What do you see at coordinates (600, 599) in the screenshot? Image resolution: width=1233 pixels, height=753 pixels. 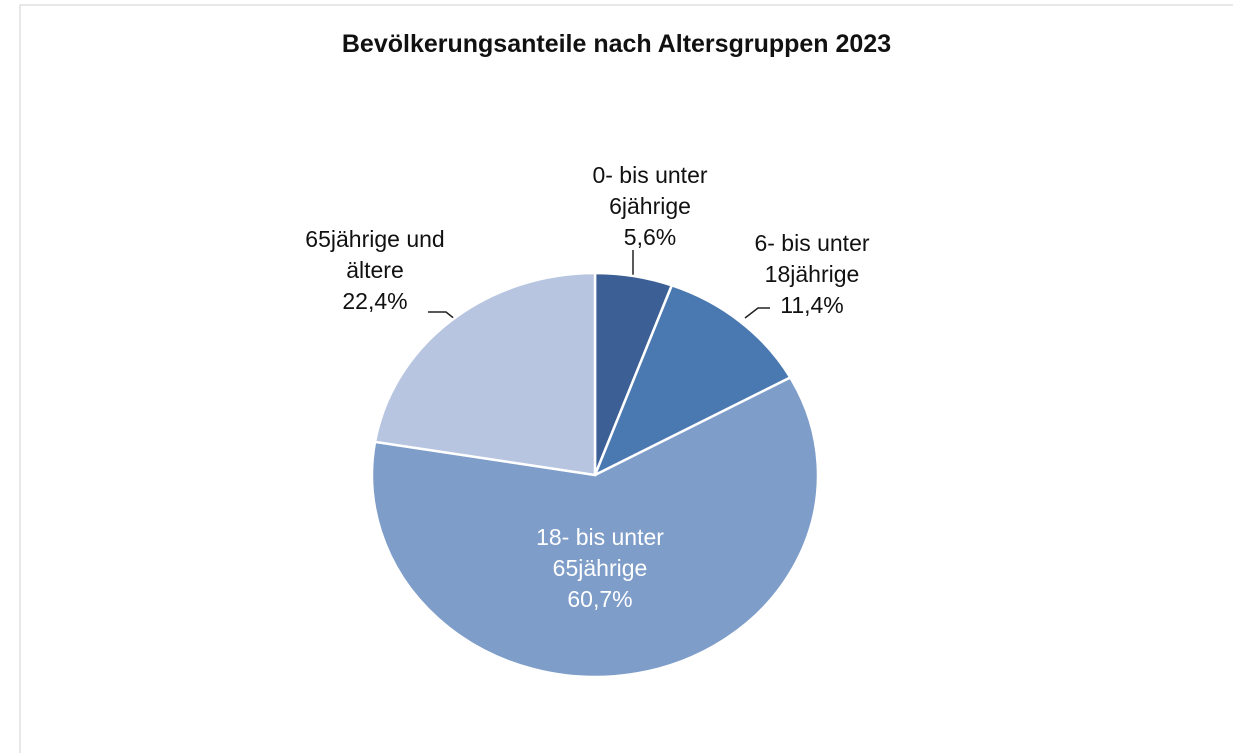 I see `value-label: 60,7%` at bounding box center [600, 599].